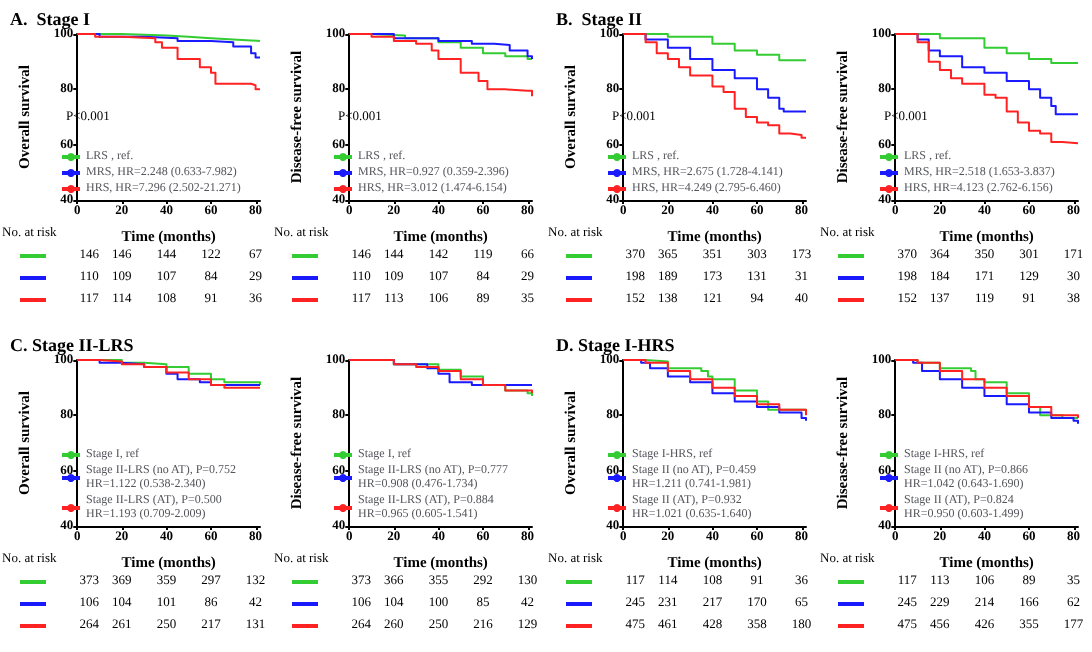  Describe the element at coordinates (72, 345) in the screenshot. I see `chart-title: C. Stage II-LRS` at that location.